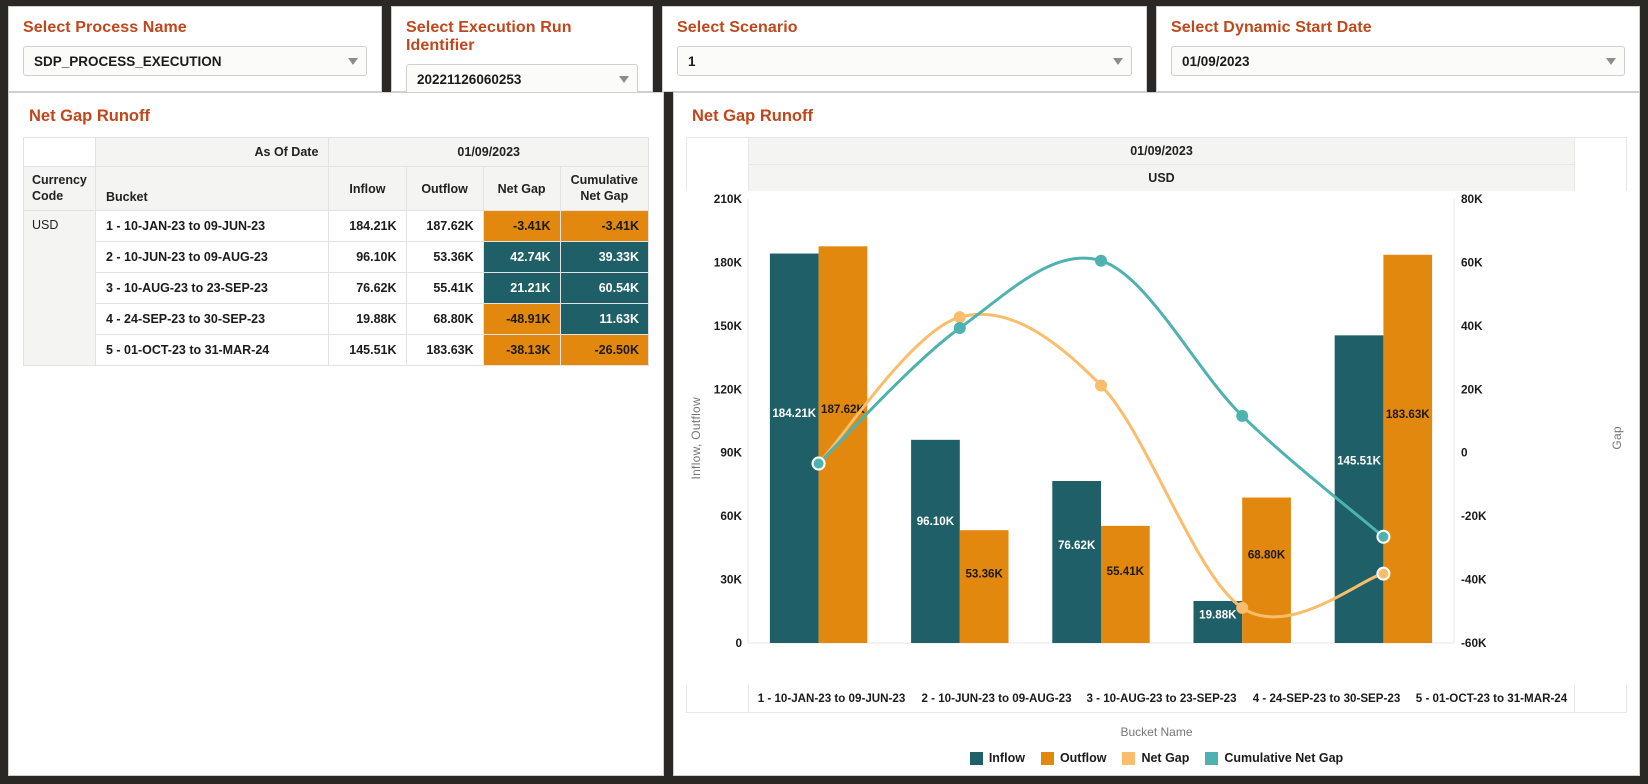  What do you see at coordinates (1473, 516) in the screenshot?
I see `y-axis-tick-right: -20K` at bounding box center [1473, 516].